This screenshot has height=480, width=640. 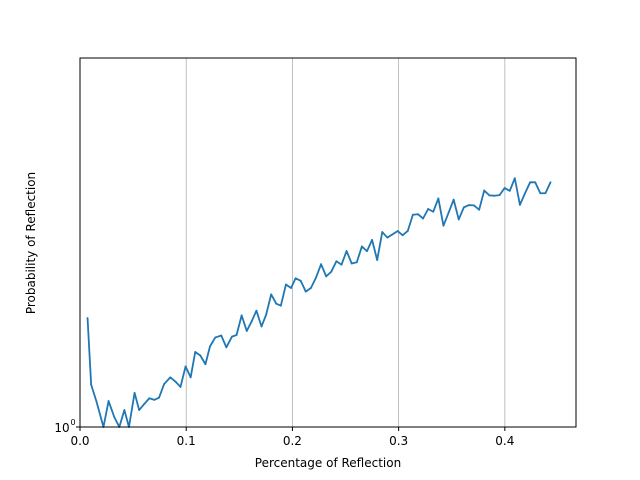 I want to click on x-tick-label: 0.0, so click(x=79, y=441).